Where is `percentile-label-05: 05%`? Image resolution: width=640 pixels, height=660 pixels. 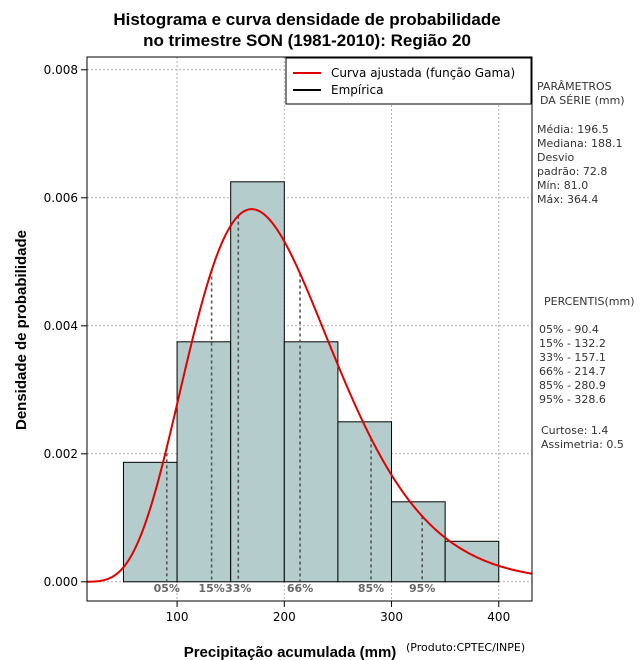
percentile-label-05: 05% is located at coordinates (167, 588).